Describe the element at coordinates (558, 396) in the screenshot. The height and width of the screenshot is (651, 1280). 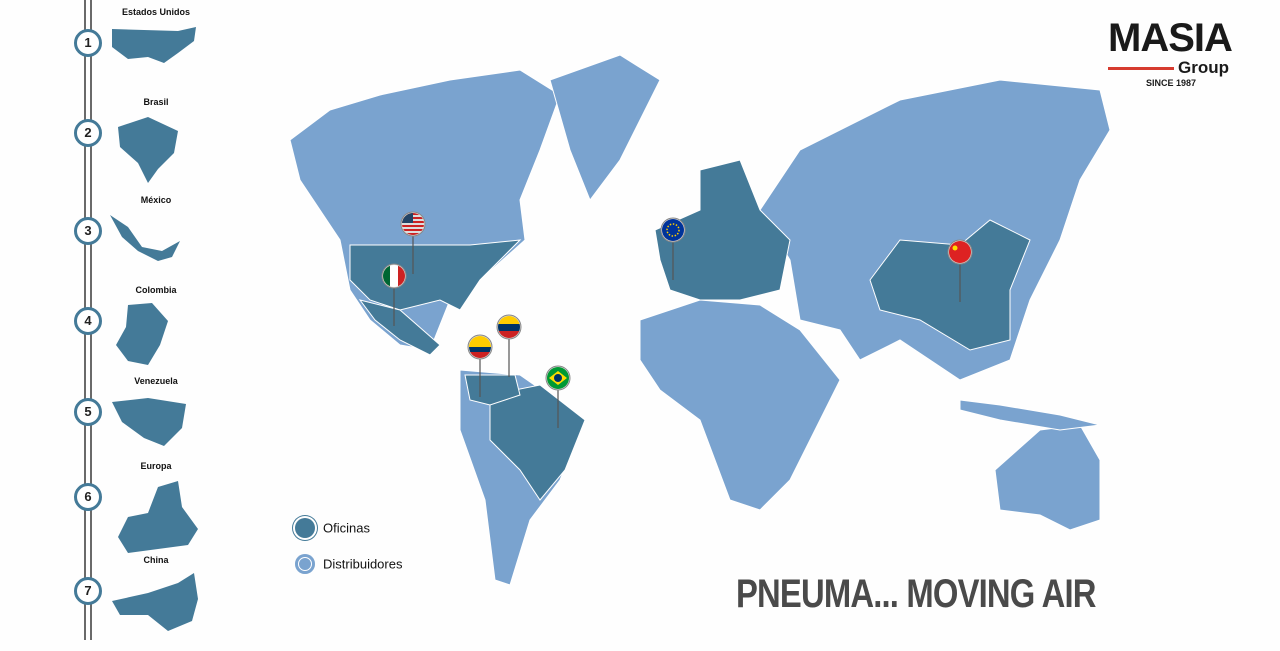
I see `brazil-flag-pin` at that location.